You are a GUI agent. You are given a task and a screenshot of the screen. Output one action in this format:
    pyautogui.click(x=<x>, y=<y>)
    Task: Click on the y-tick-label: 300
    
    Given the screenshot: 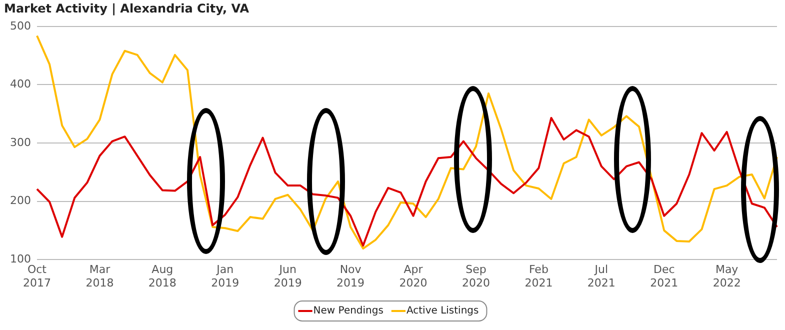 What is the action you would take?
    pyautogui.click(x=20, y=142)
    